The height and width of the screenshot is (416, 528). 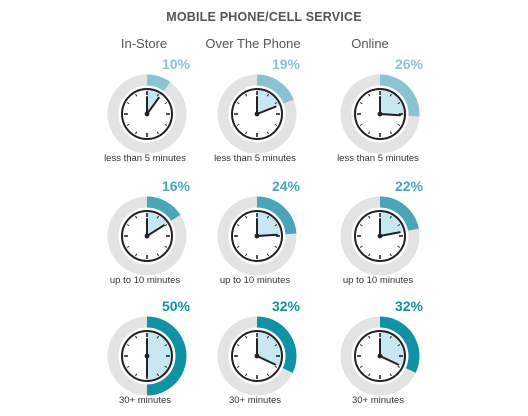 I want to click on percent-label: 10%, so click(x=175, y=64).